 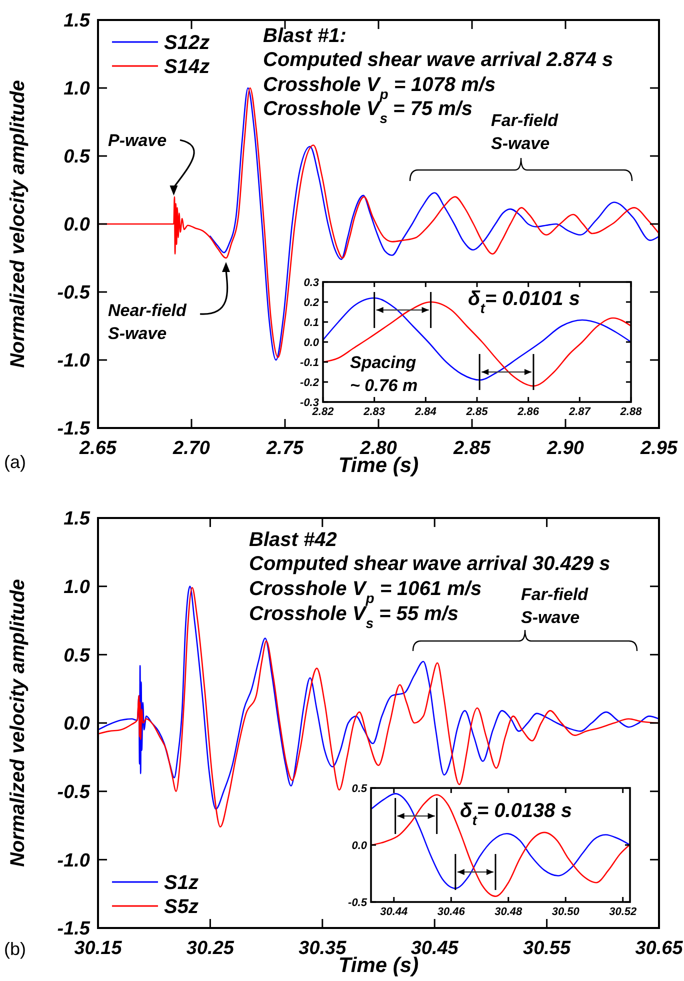 I want to click on annotation: Computed shear wave arrival 30.429 s, so click(x=429, y=564).